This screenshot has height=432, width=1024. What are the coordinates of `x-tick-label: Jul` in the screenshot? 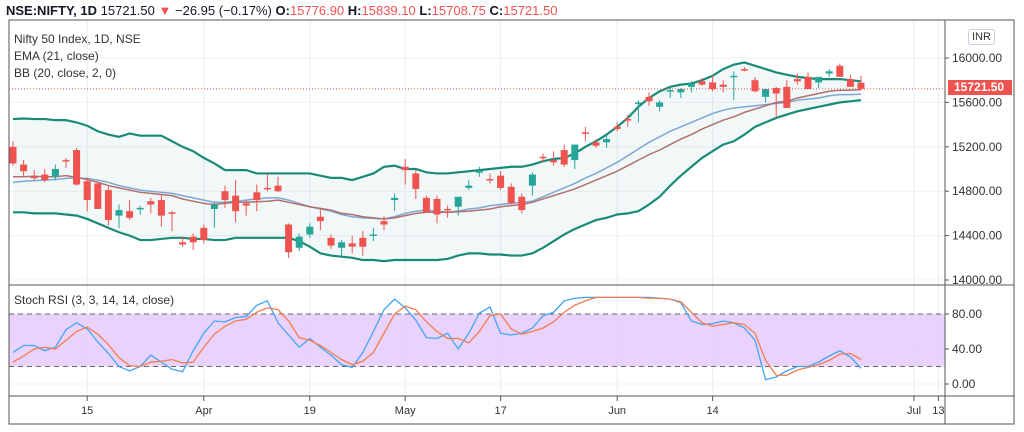 It's located at (914, 411).